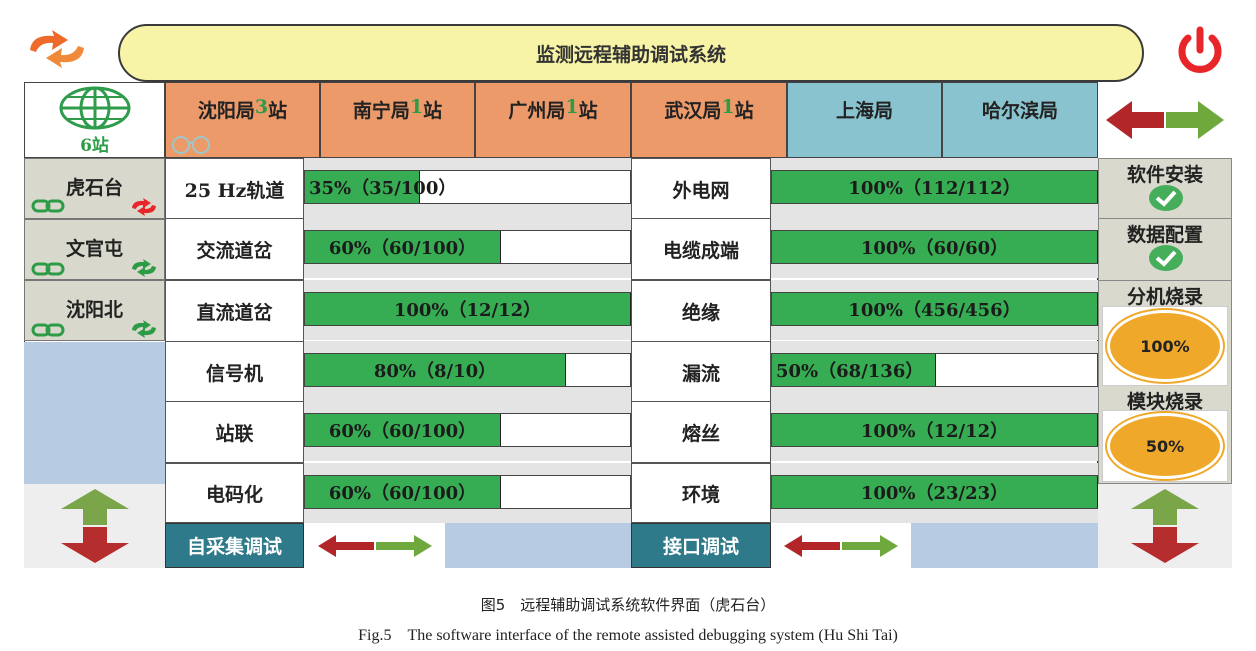 The height and width of the screenshot is (651, 1256). I want to click on refresh-icon, so click(57, 49).